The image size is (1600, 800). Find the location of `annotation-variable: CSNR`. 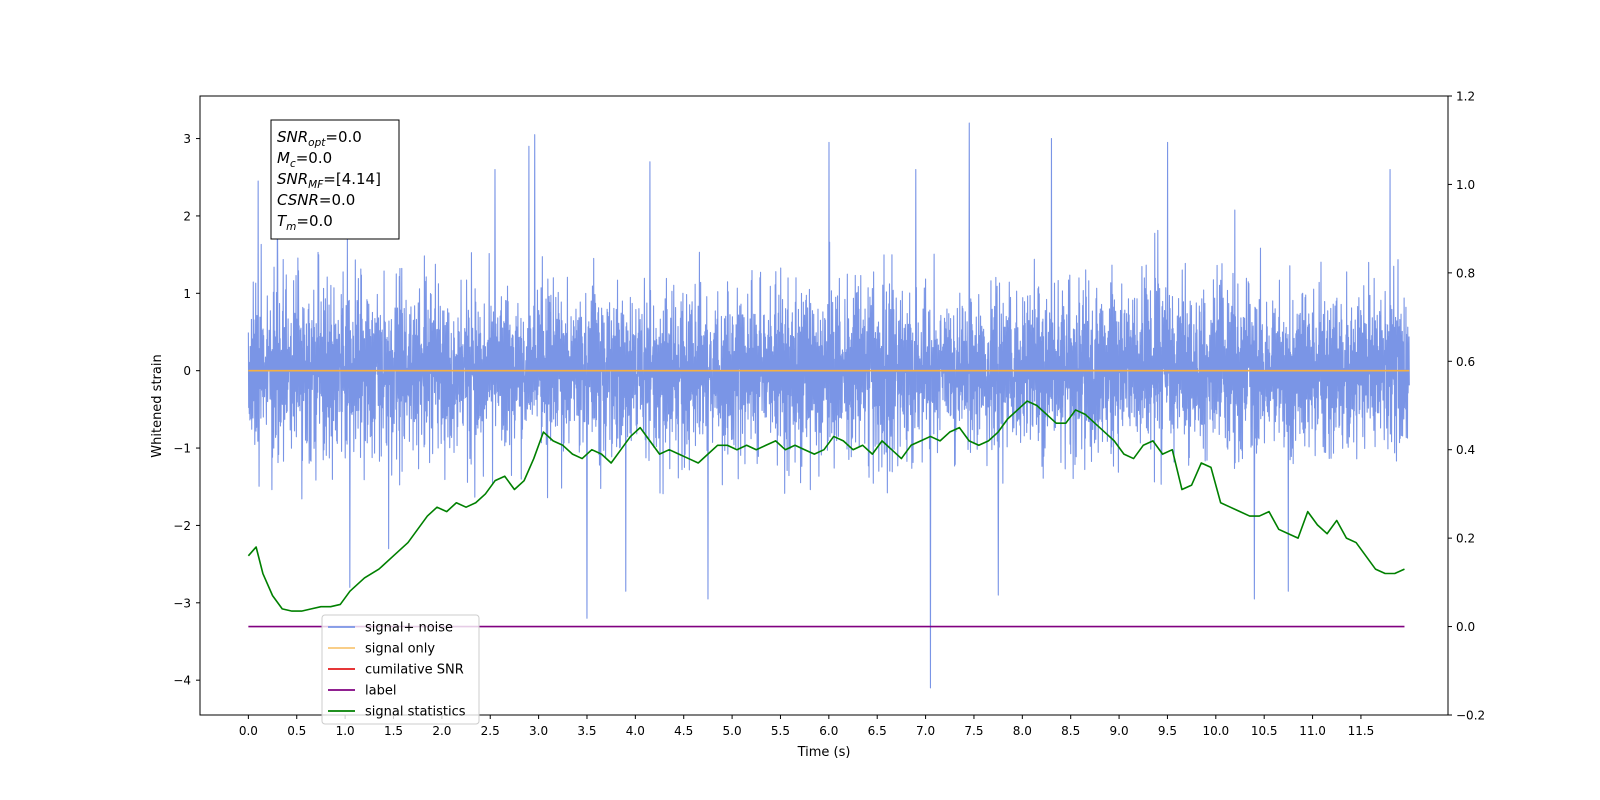

annotation-variable: CSNR is located at coordinates (298, 200).